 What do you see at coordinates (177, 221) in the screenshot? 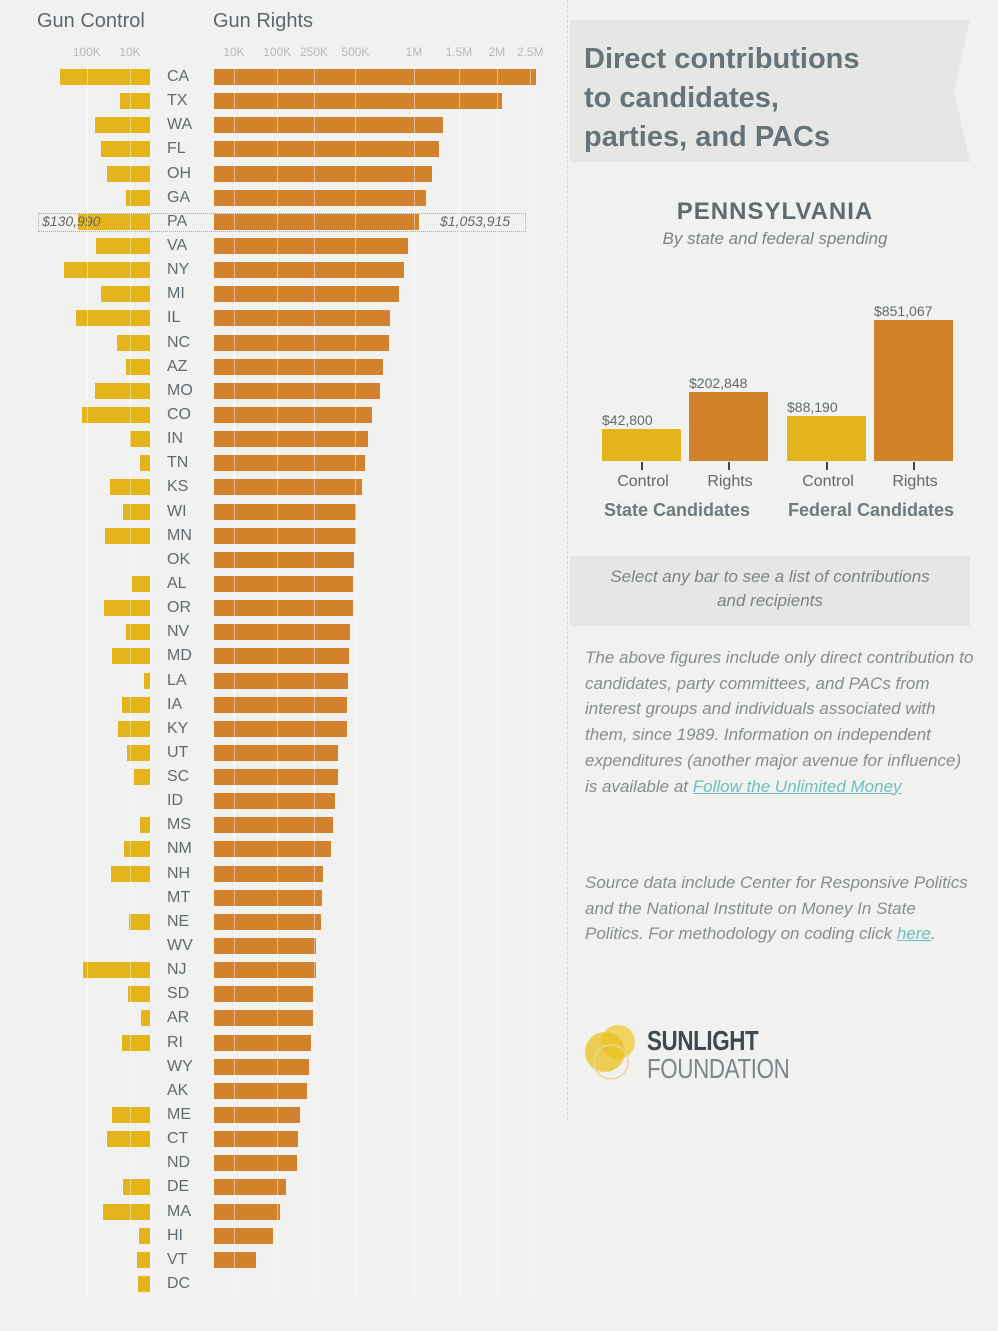
I see `state-label: PA` at bounding box center [177, 221].